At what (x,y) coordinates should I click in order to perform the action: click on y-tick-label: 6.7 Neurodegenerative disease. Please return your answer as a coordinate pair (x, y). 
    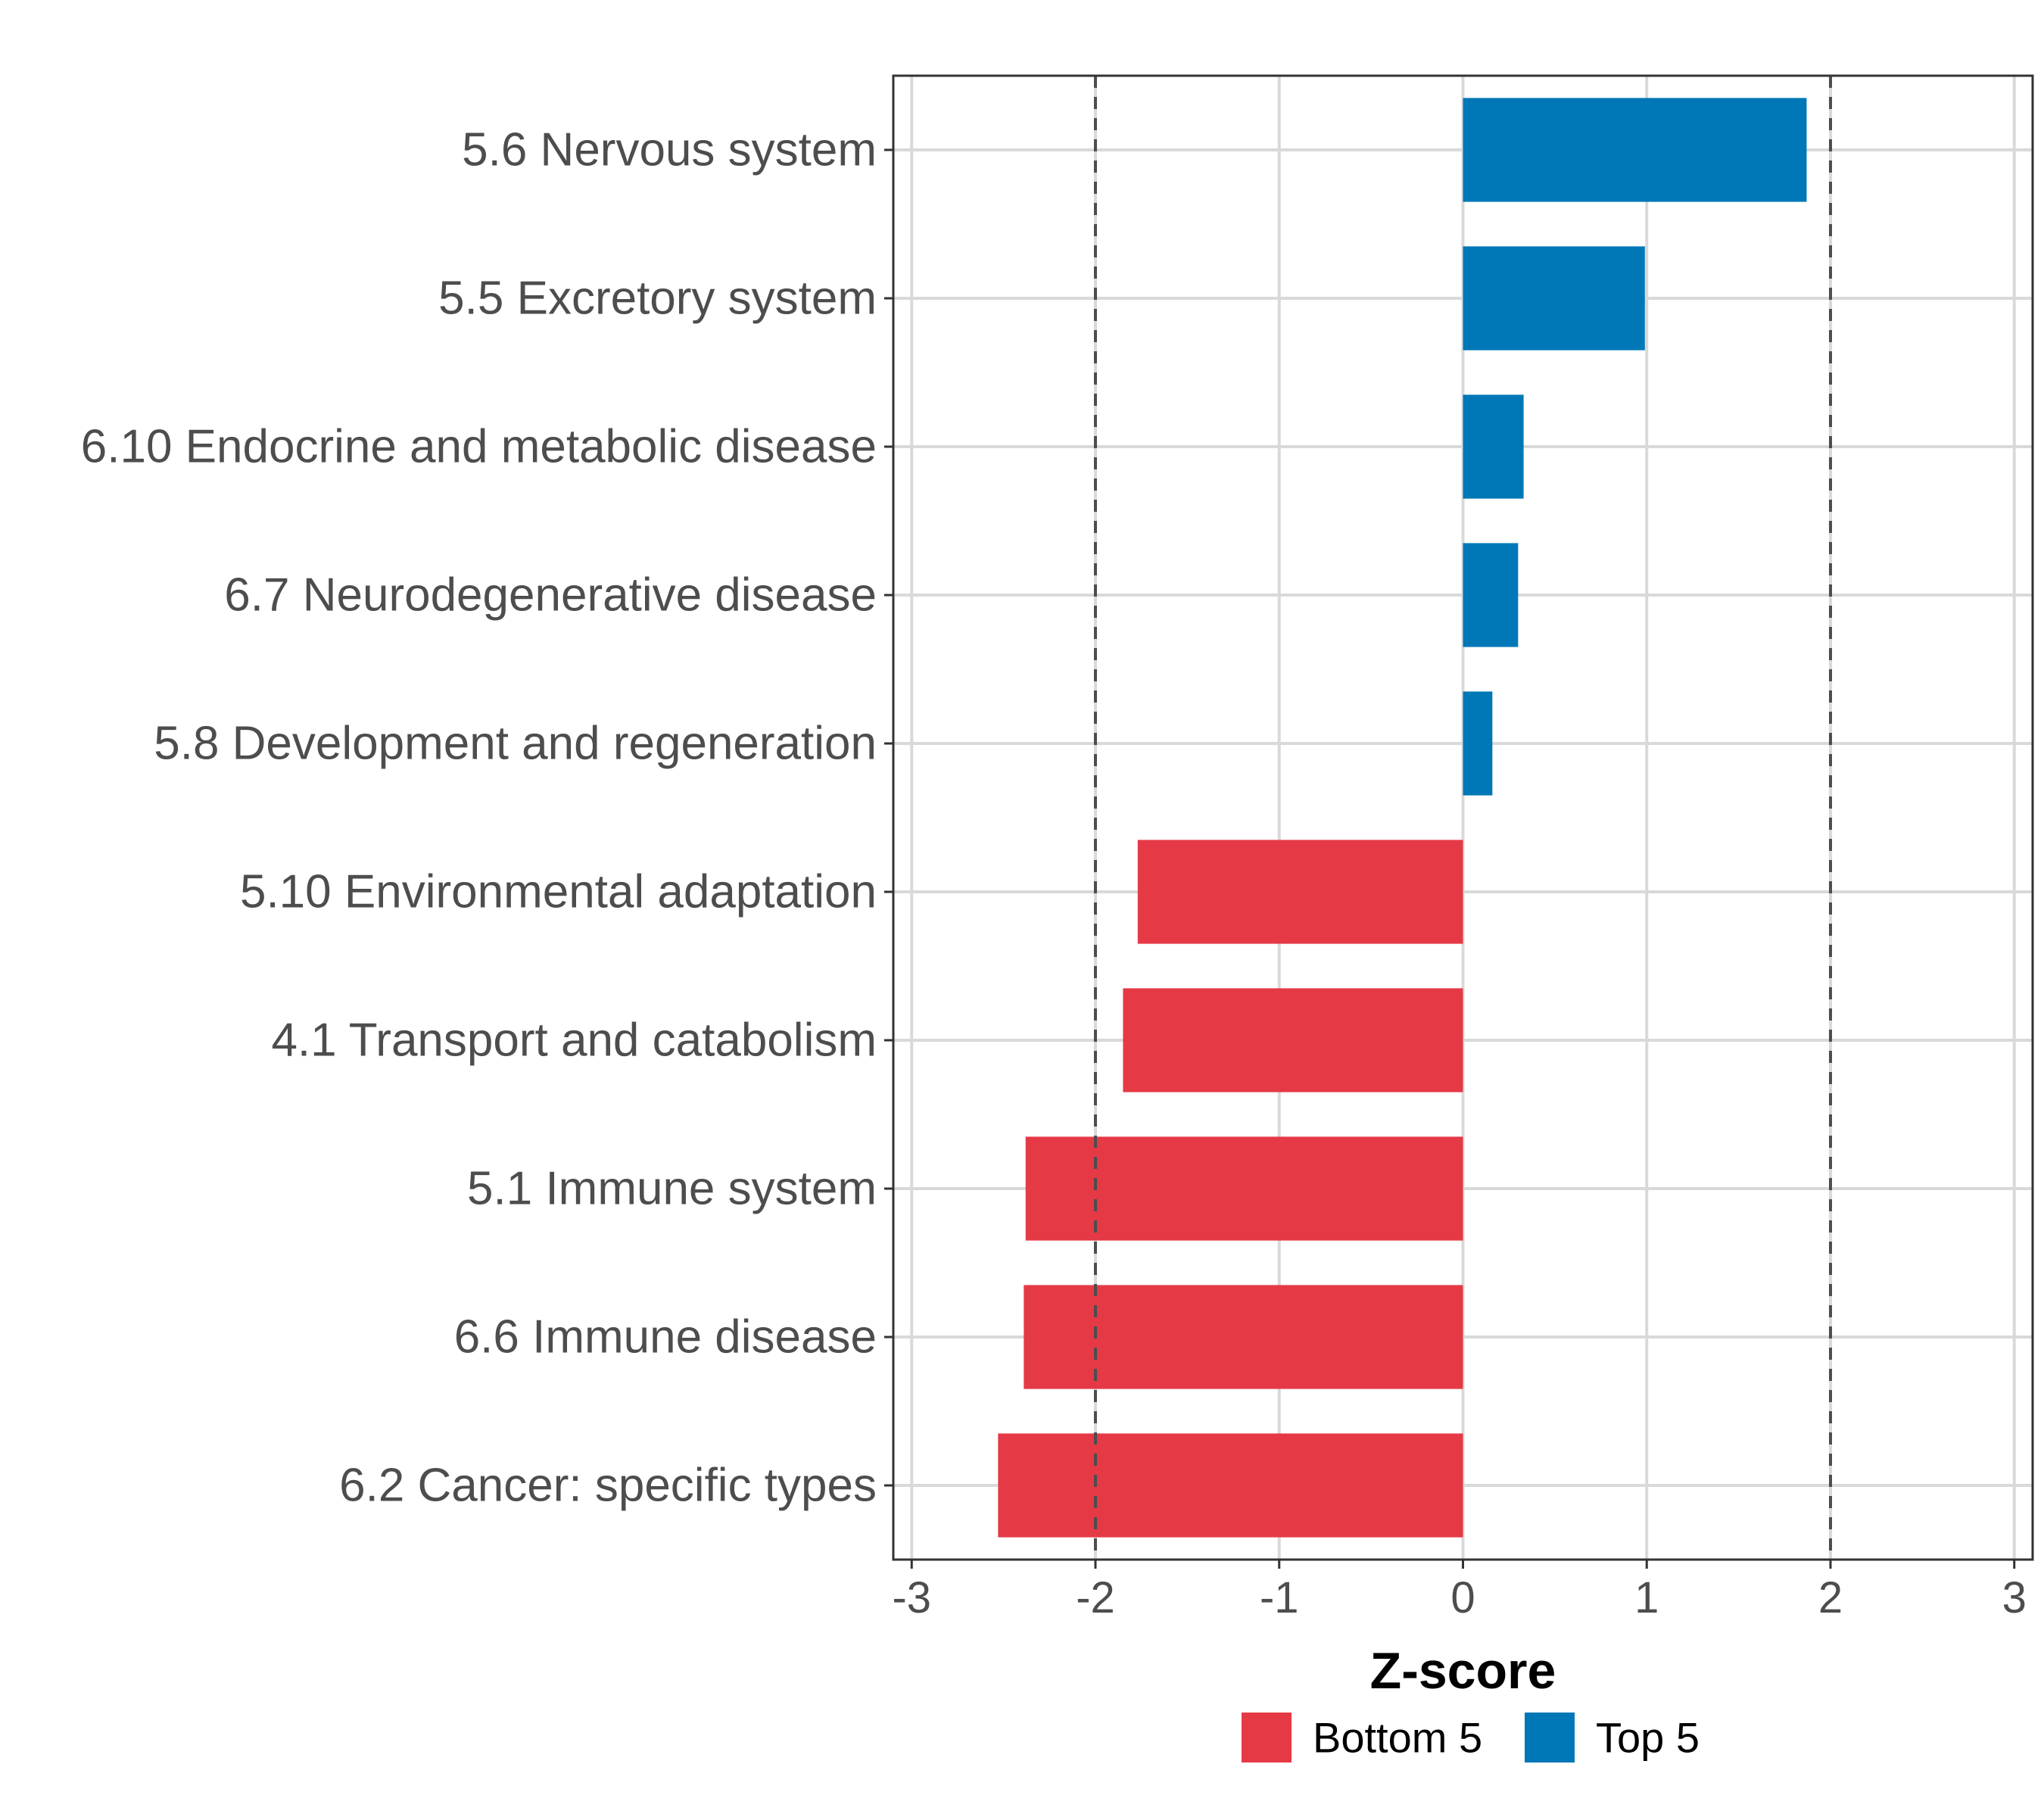
    Looking at the image, I should click on (550, 595).